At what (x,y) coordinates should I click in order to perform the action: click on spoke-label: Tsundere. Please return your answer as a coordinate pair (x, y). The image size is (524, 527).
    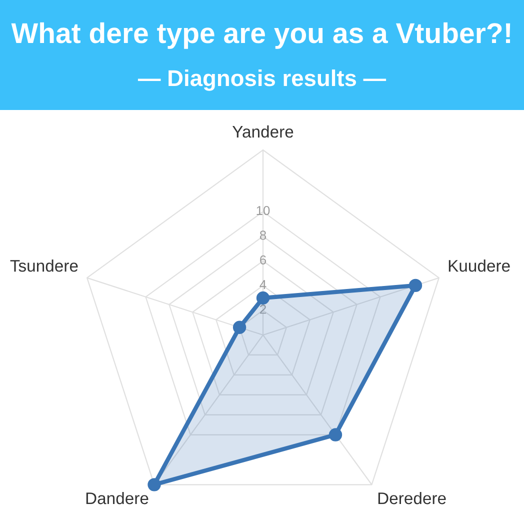
    Looking at the image, I should click on (44, 266).